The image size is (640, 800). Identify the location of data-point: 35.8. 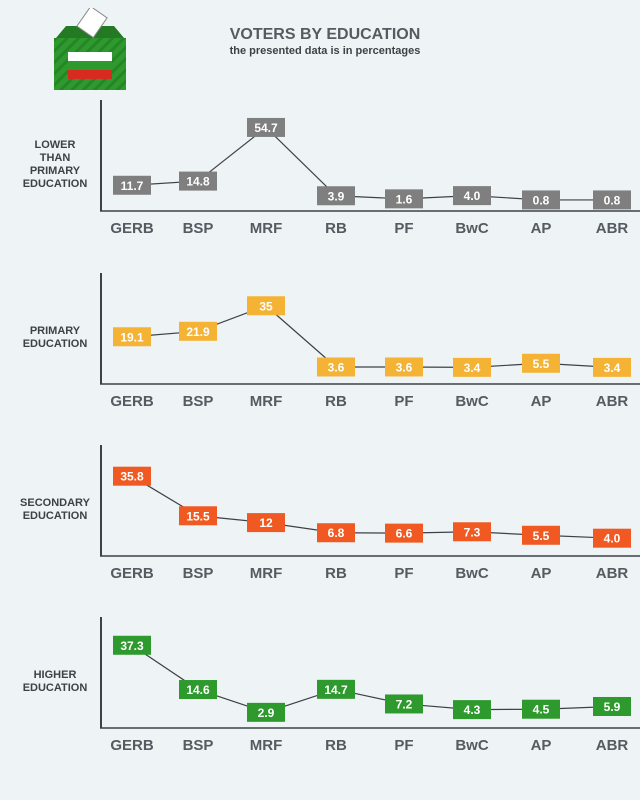
(132, 476).